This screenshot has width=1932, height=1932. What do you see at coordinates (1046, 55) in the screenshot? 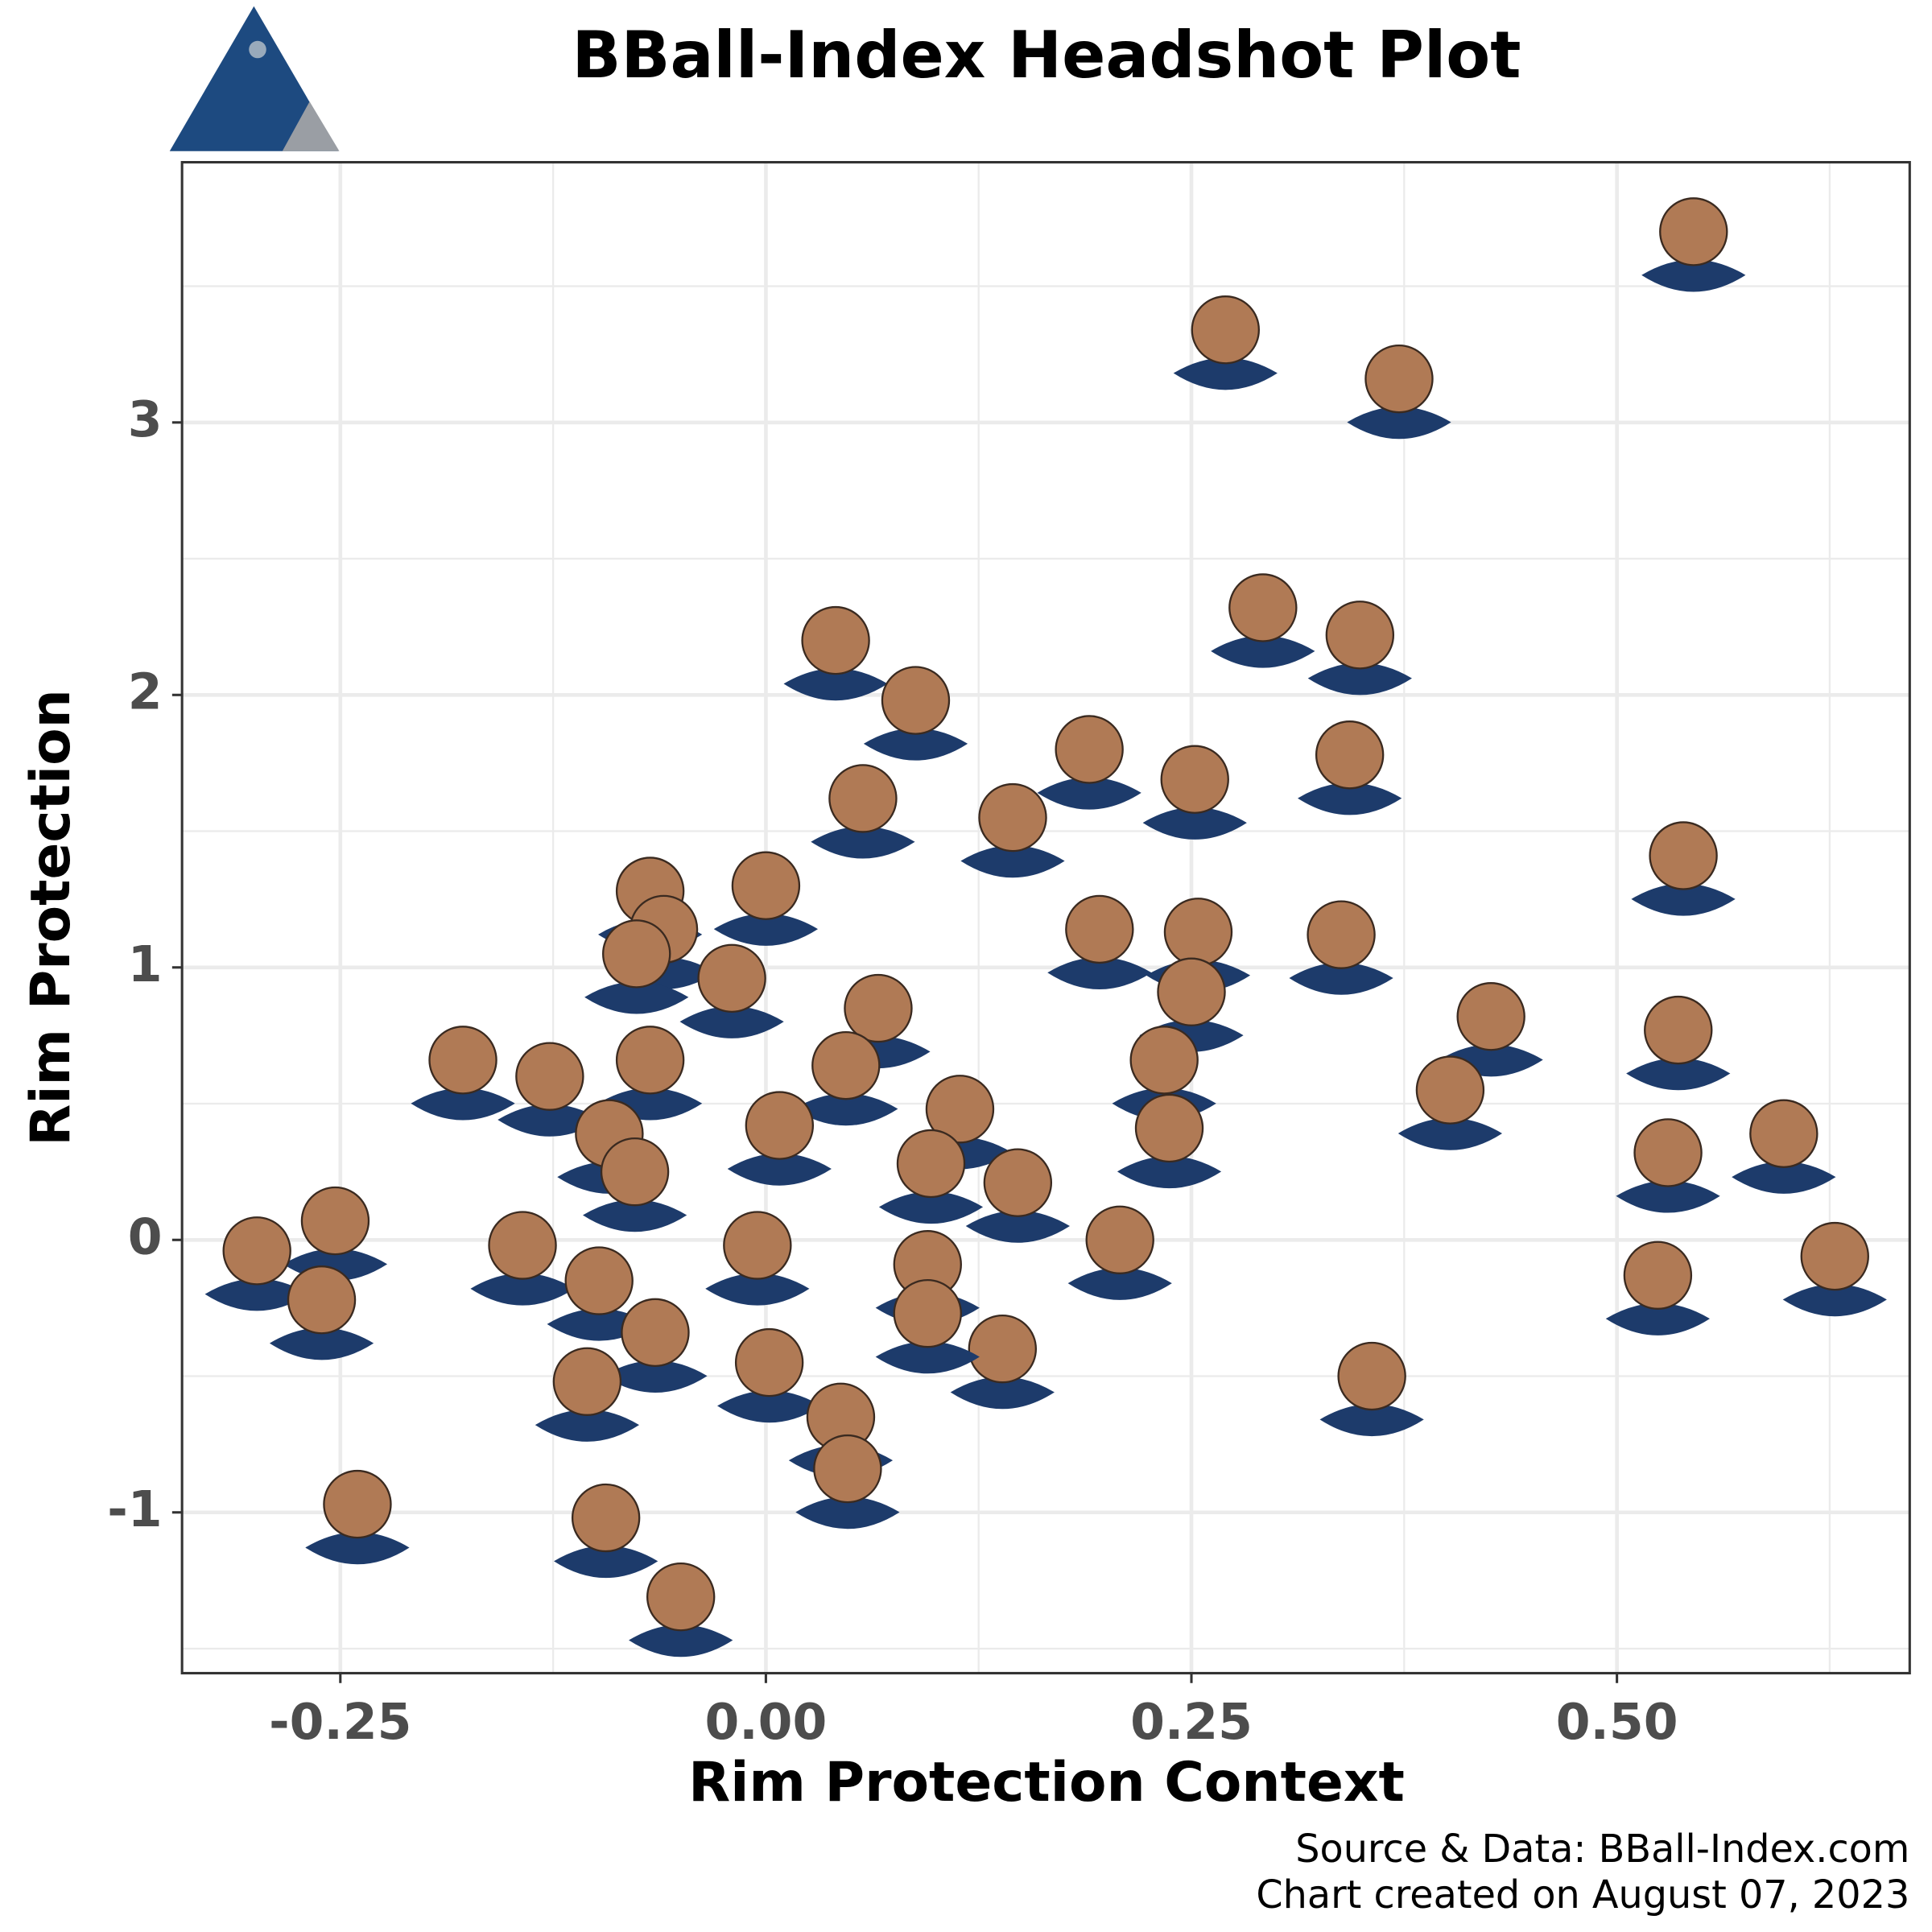
I see `chart-title: BBall-Index Headshot Plot` at bounding box center [1046, 55].